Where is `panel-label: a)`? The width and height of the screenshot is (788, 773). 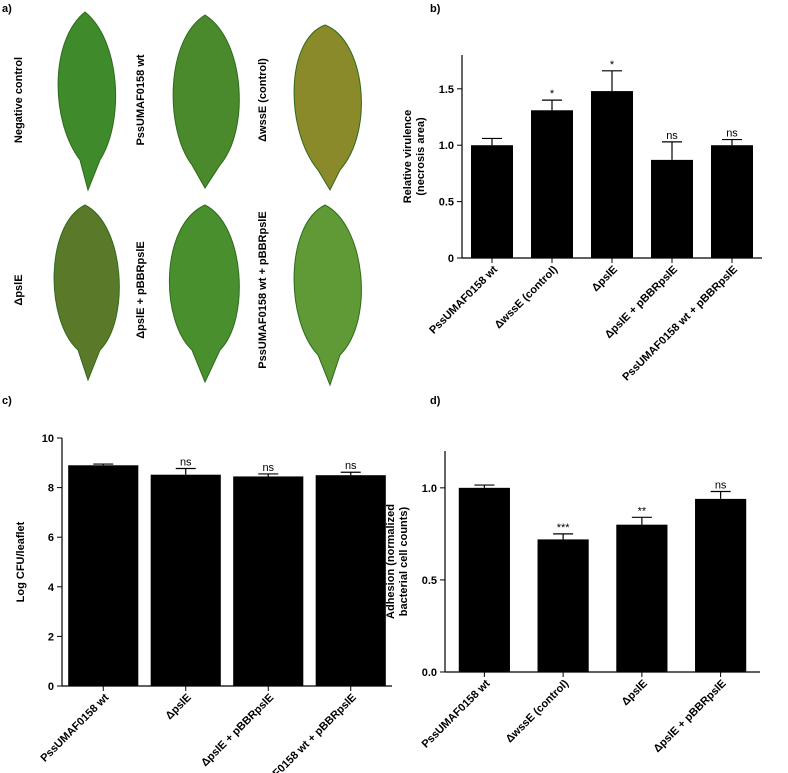 panel-label: a) is located at coordinates (7, 9).